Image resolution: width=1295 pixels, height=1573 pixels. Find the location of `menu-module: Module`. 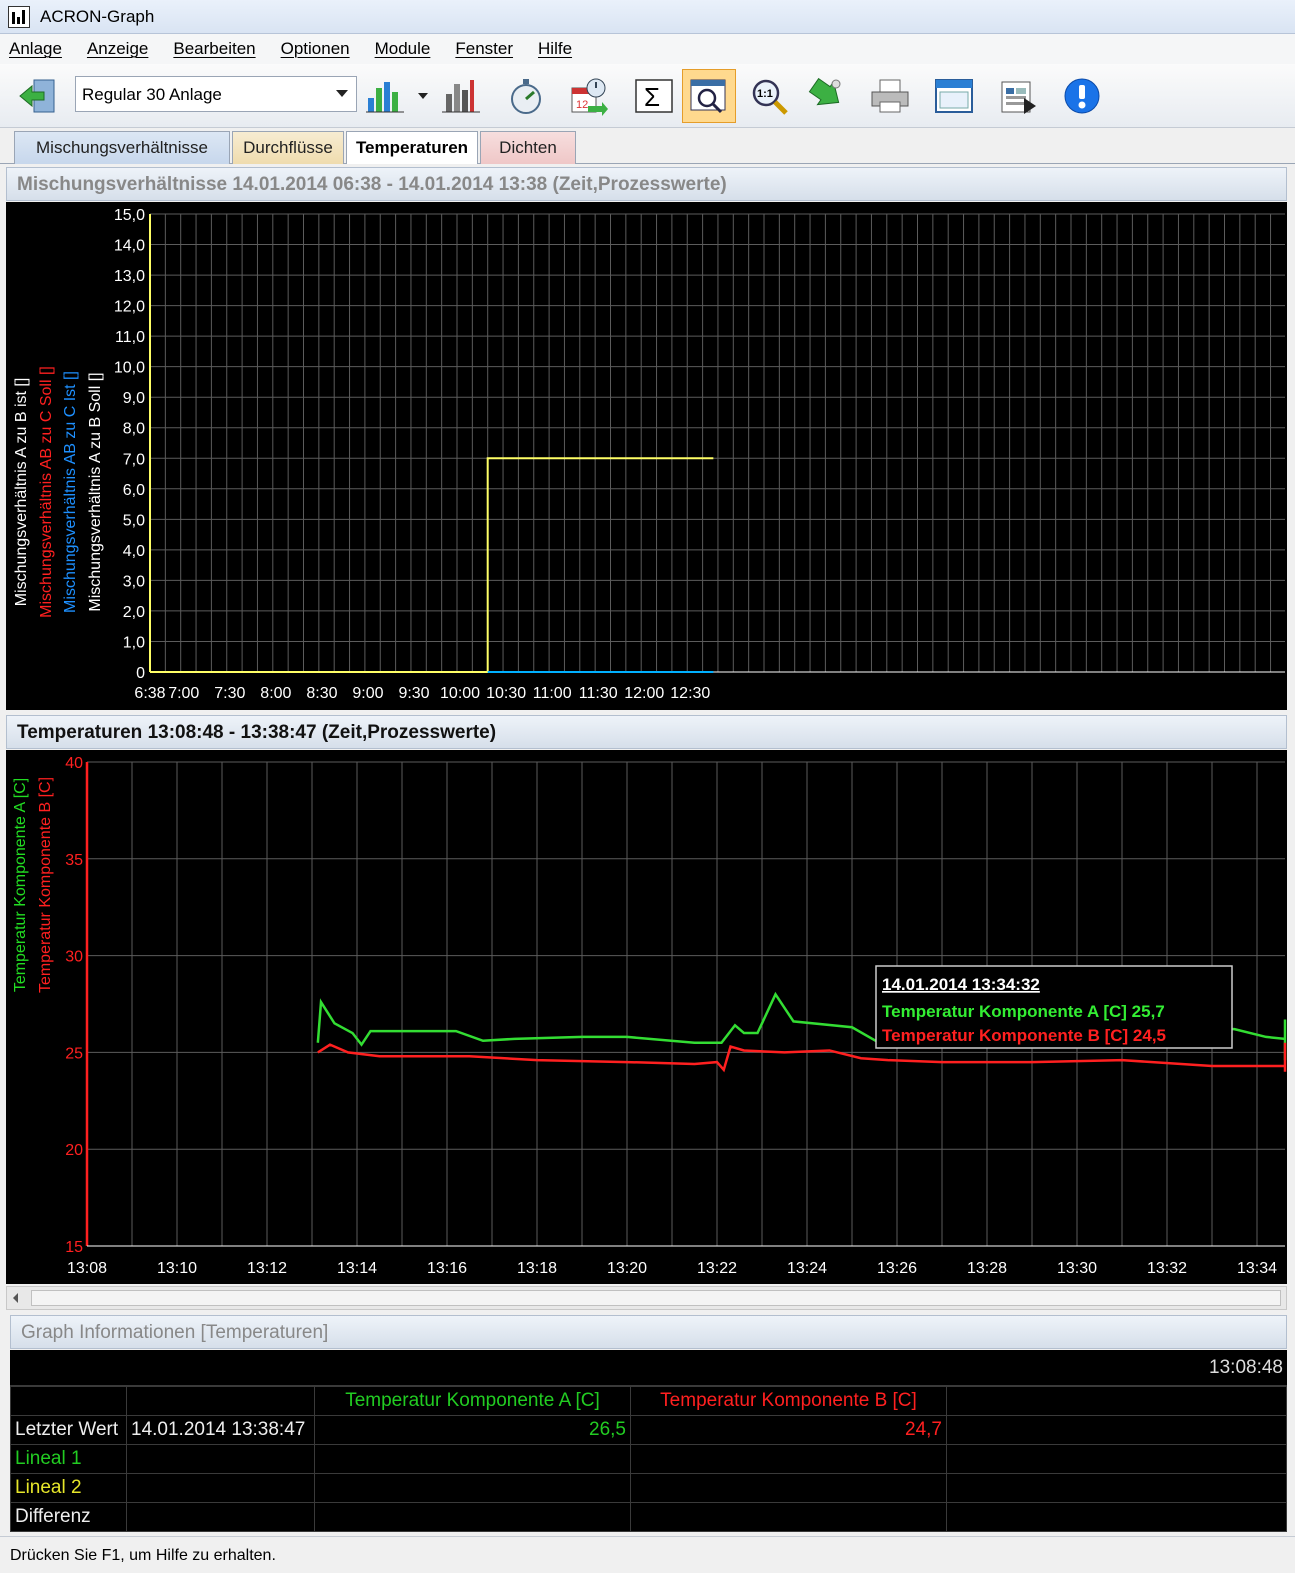

menu-module: Module is located at coordinates (402, 48).